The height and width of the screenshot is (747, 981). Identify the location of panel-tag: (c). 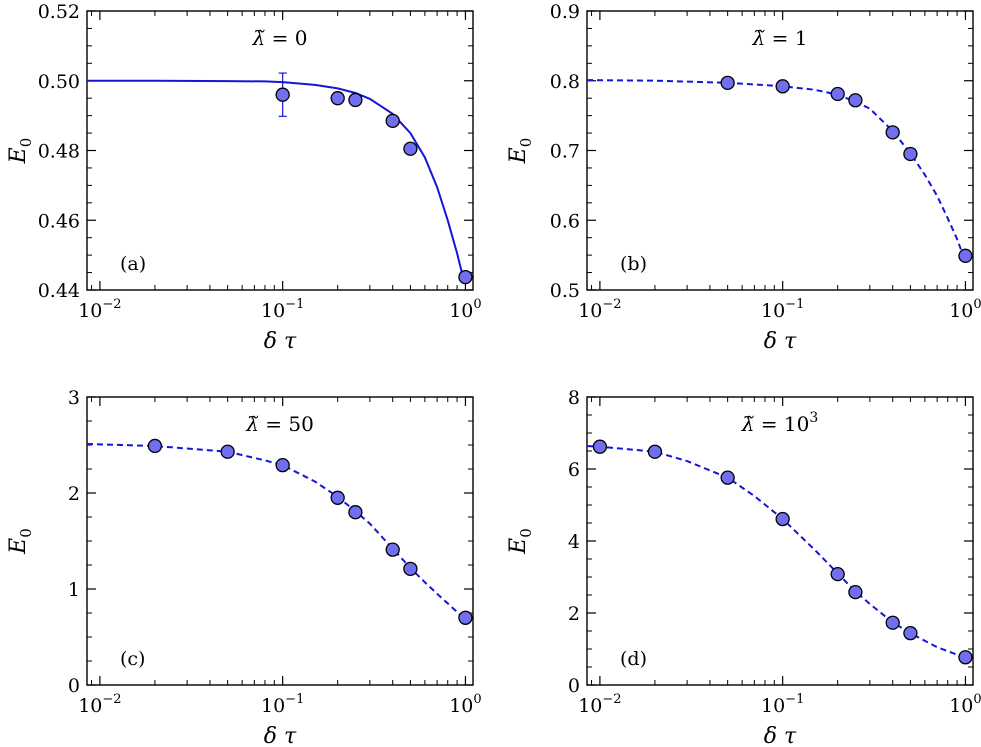
(132, 659).